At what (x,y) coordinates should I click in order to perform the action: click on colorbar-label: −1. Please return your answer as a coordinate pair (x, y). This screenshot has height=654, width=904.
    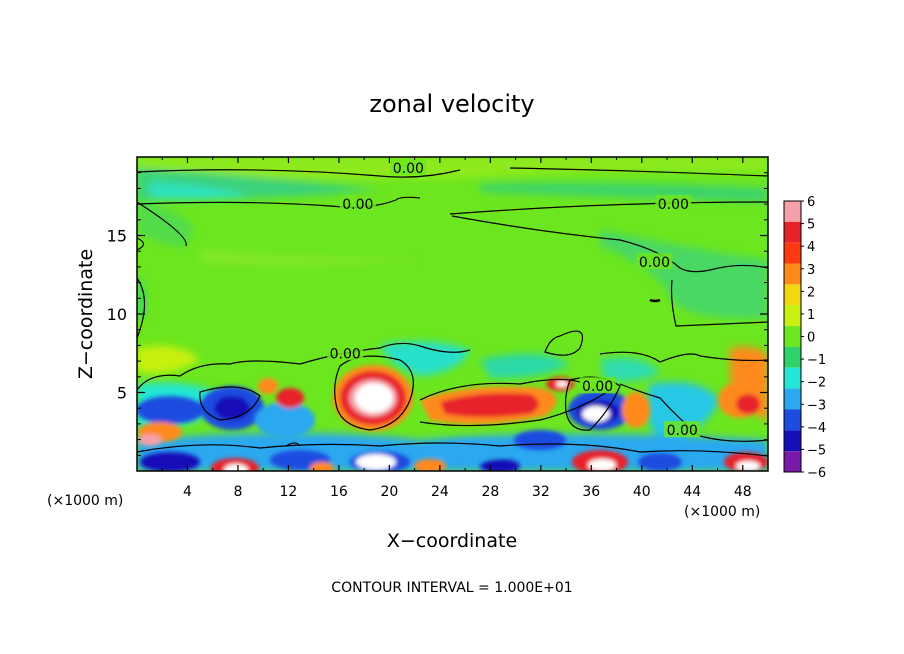
    Looking at the image, I should click on (816, 360).